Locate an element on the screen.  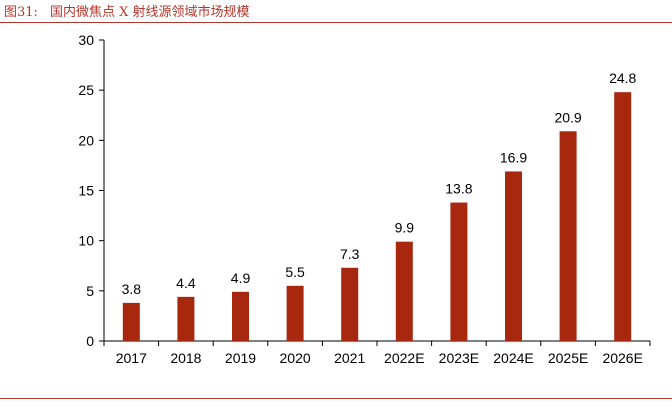
y-tick-label: 20 is located at coordinates (86, 140).